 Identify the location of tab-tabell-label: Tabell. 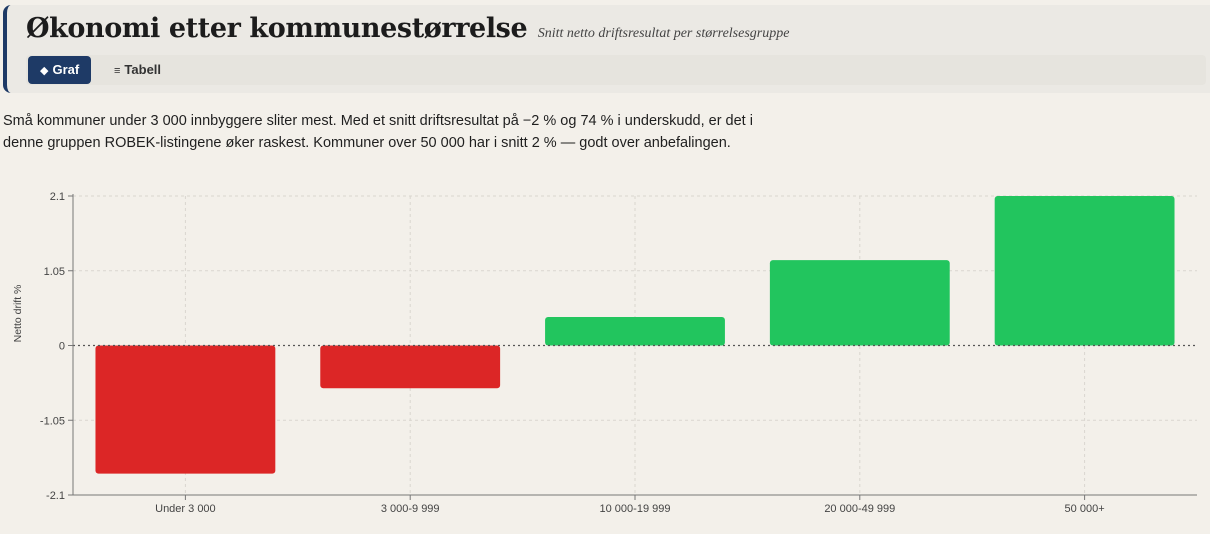
(143, 69).